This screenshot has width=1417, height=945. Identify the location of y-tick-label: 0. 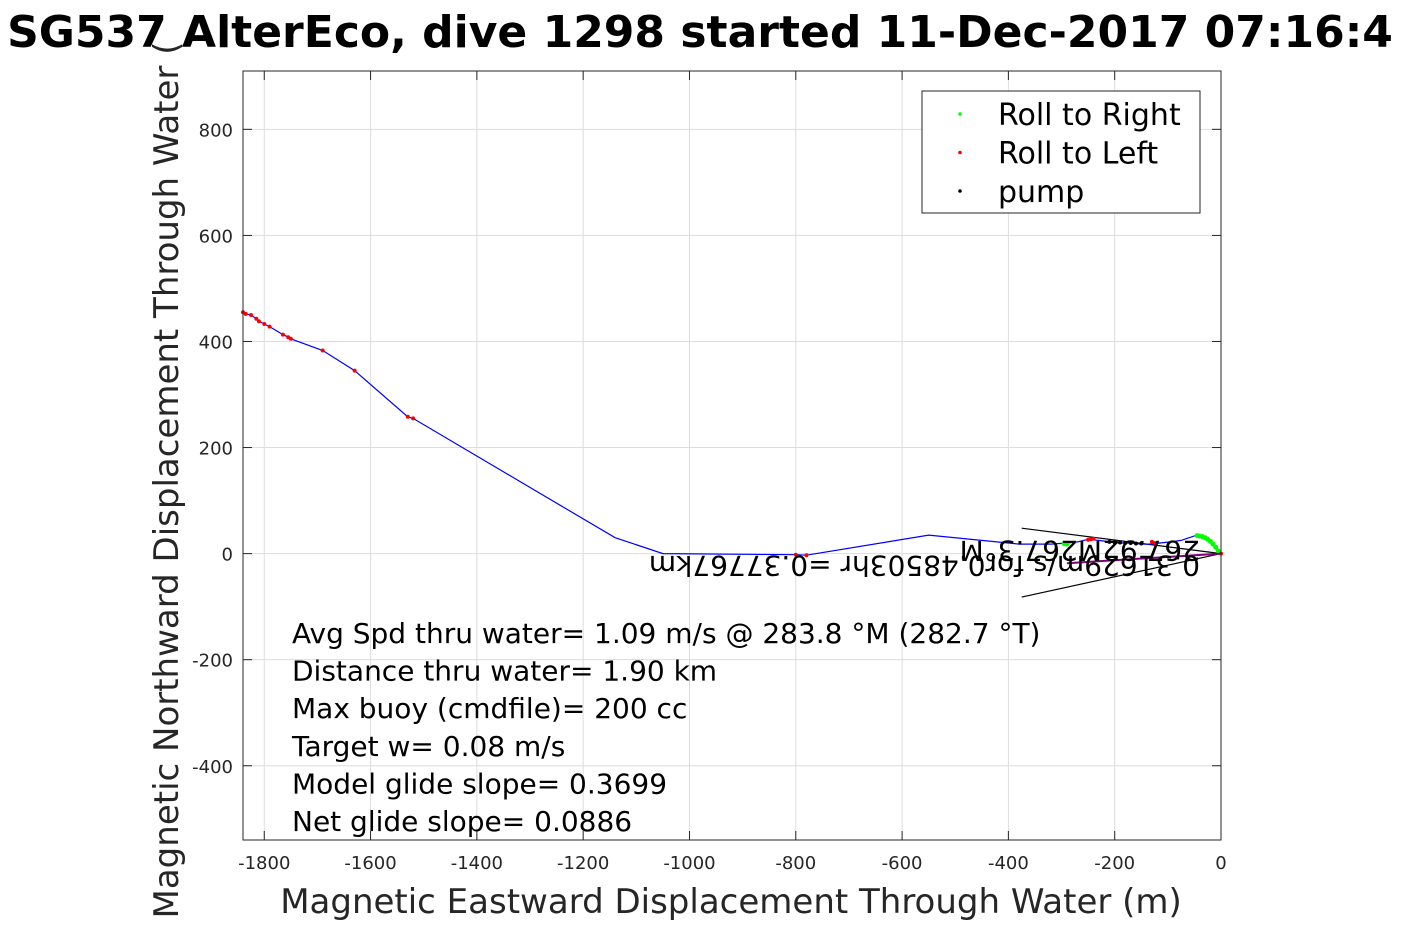
(227, 555).